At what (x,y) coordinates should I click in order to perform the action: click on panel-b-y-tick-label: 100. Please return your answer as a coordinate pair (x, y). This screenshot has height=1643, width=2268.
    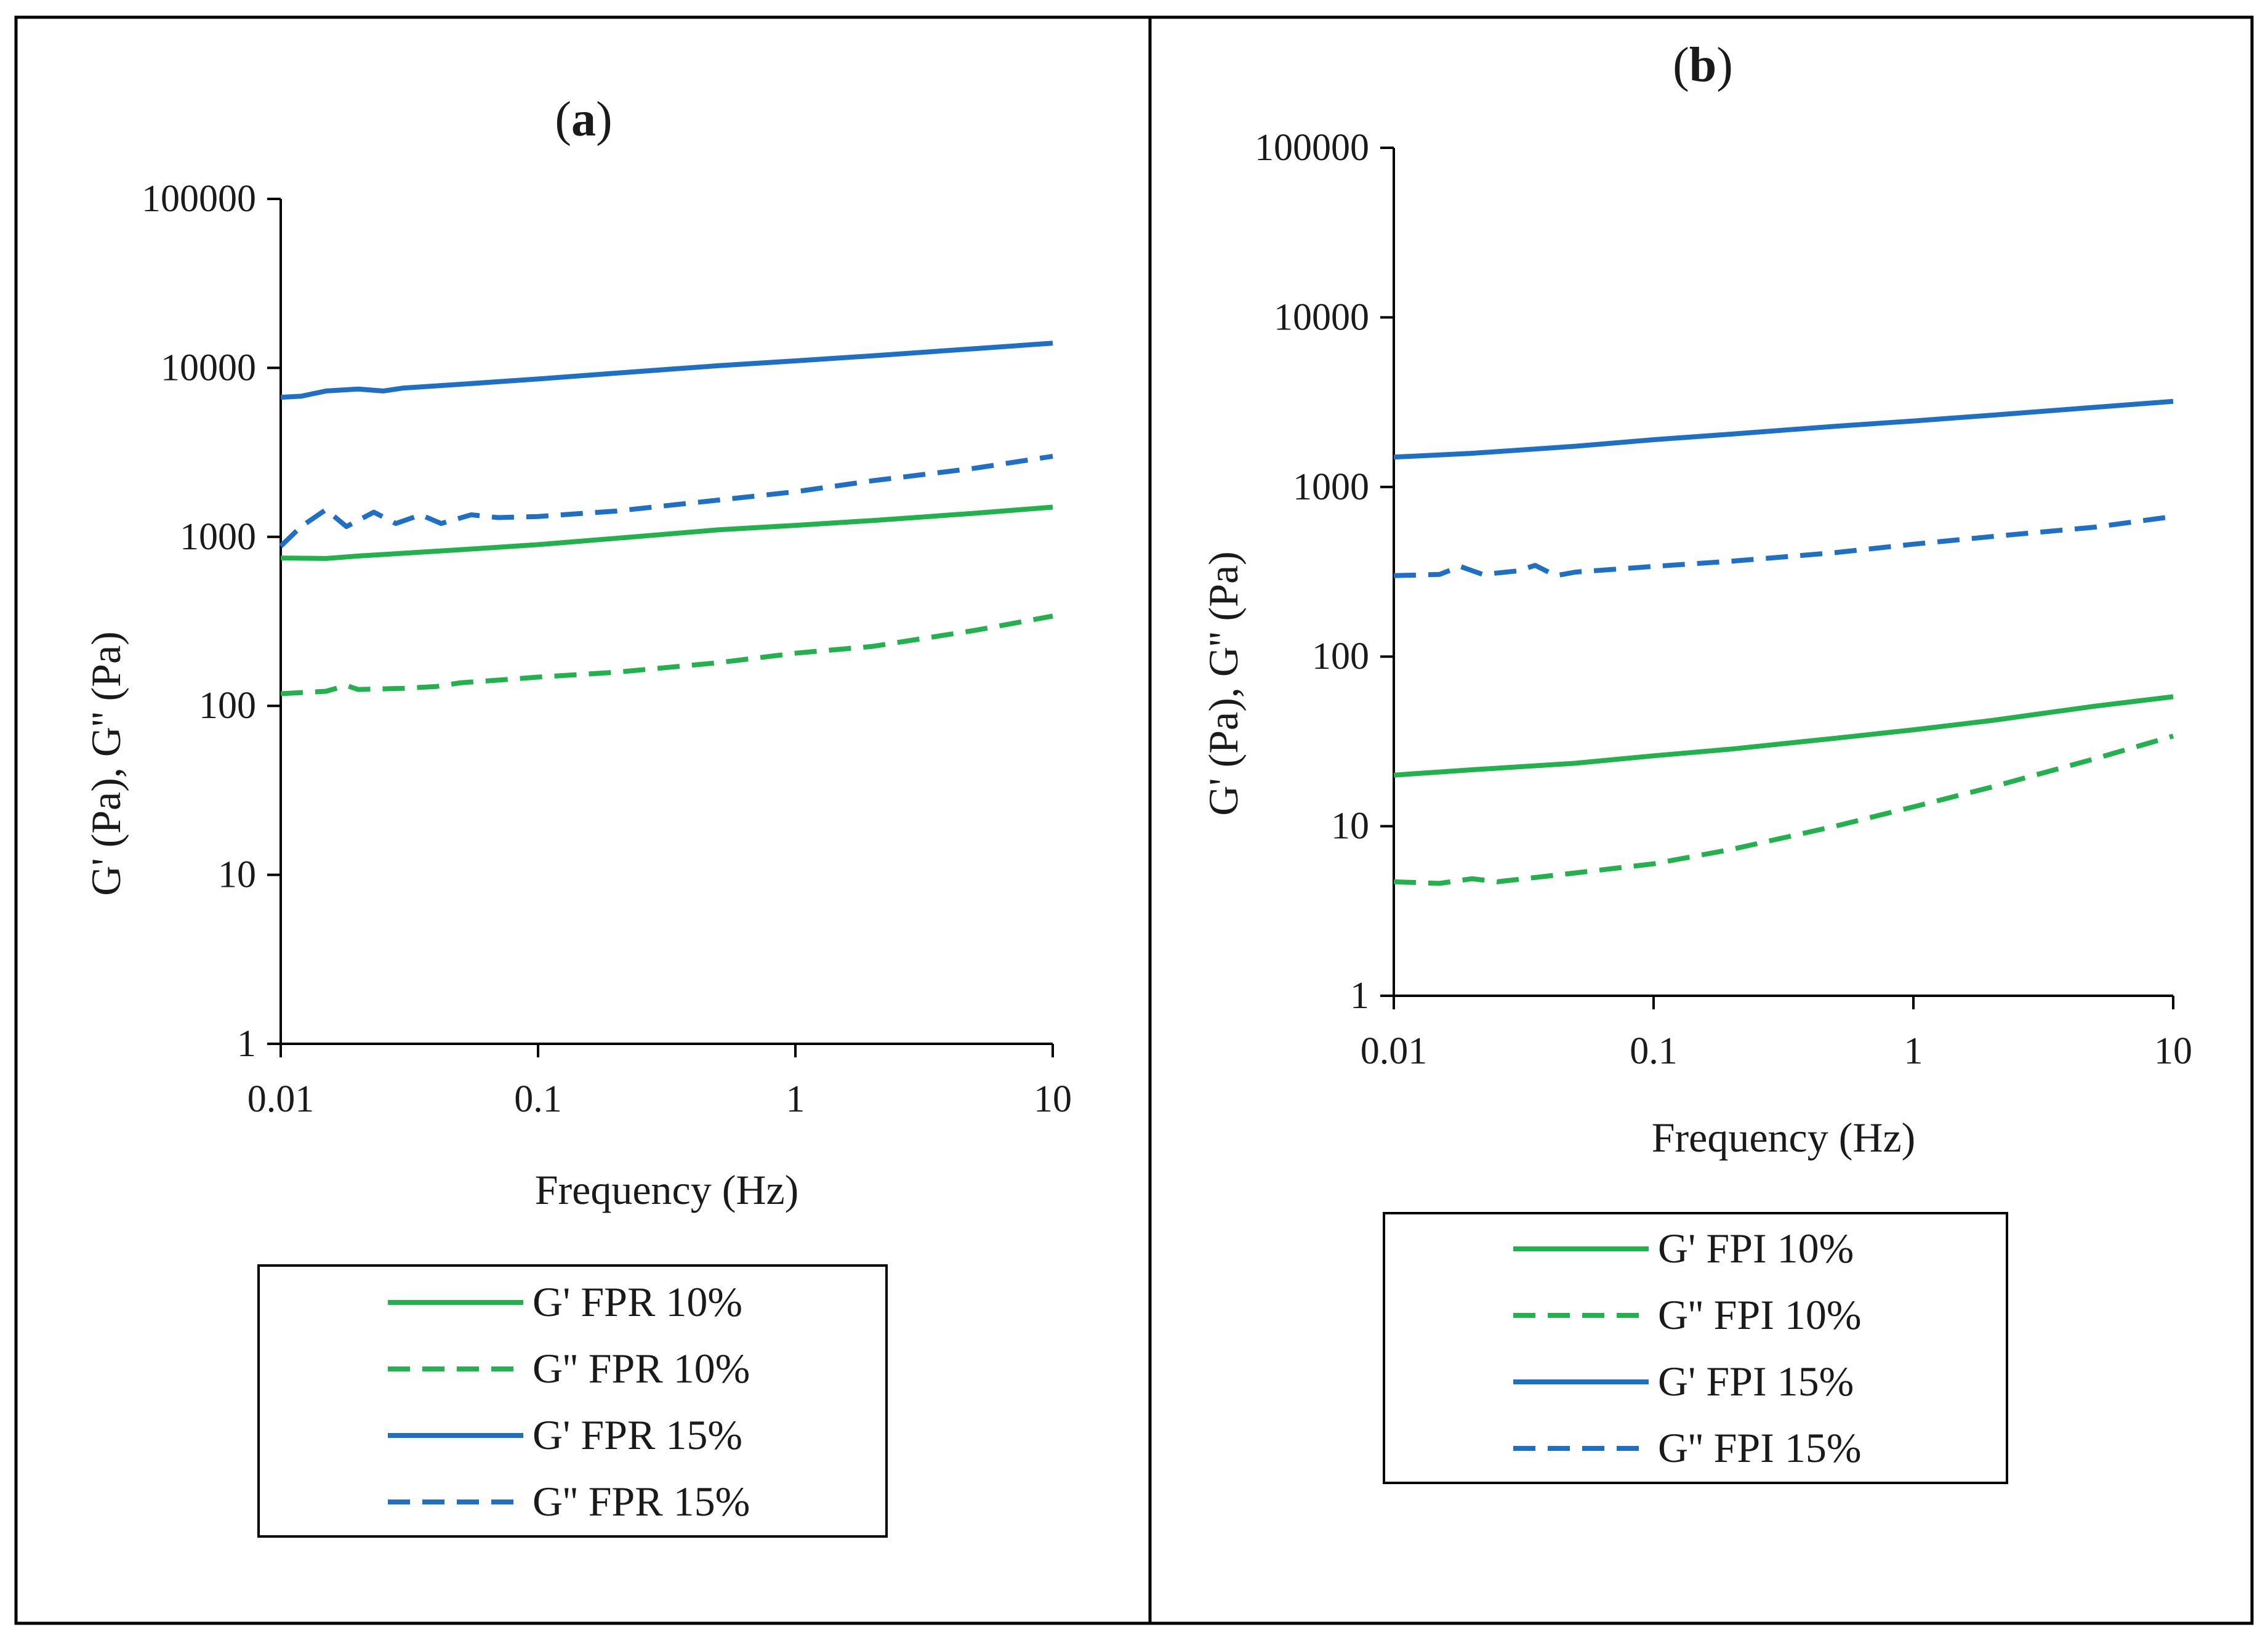
    Looking at the image, I should click on (1341, 656).